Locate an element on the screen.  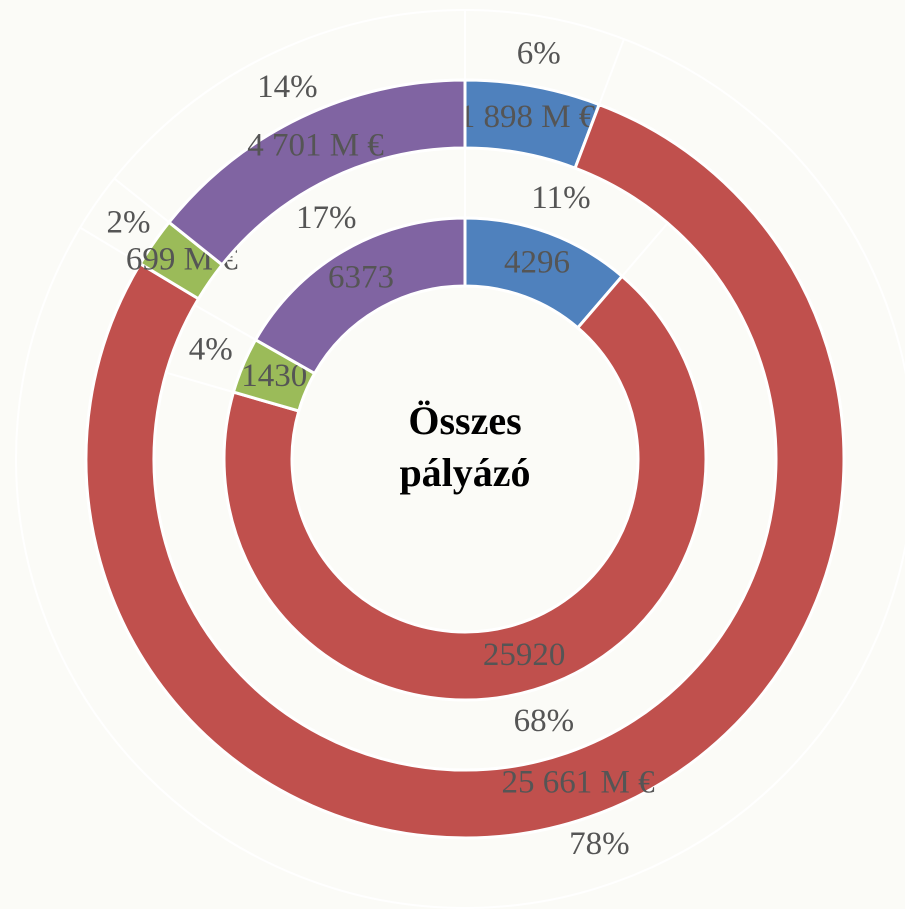
percent-label: 4% is located at coordinates (211, 349).